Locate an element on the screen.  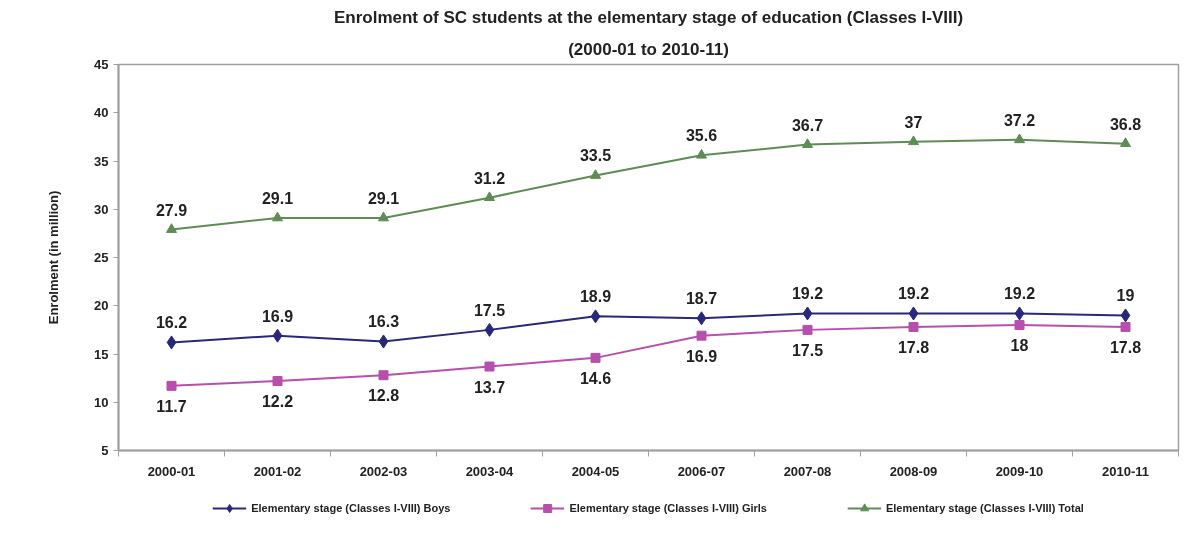
x-tick-label: 2008-09 is located at coordinates (913, 471).